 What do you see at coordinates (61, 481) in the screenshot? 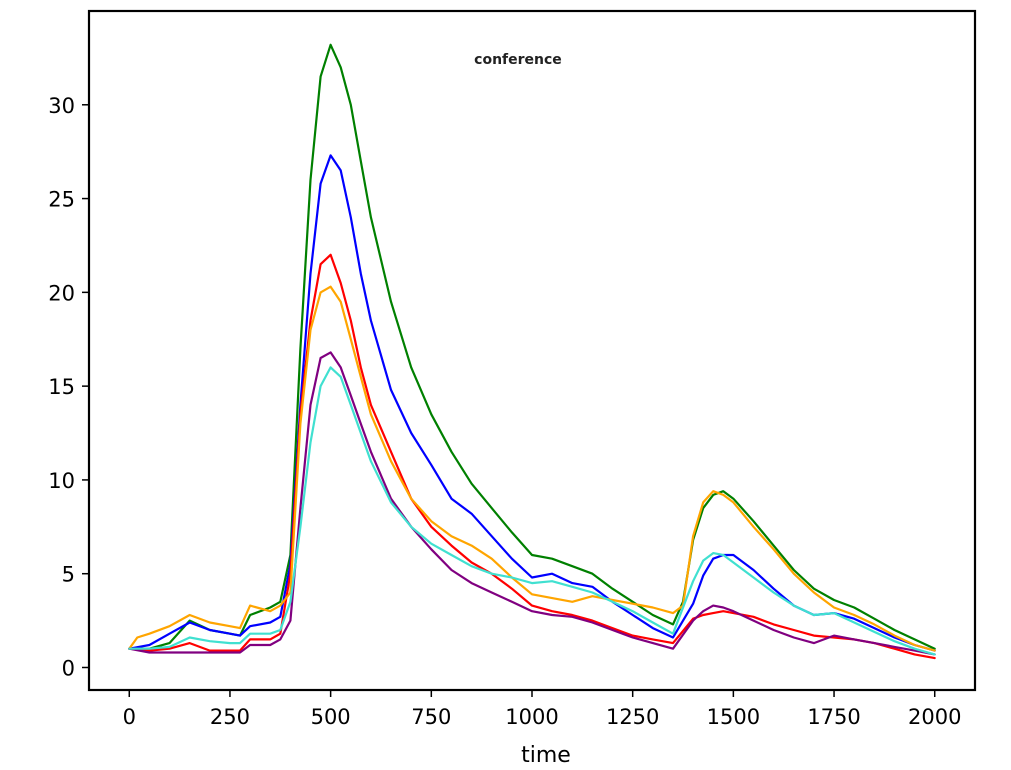
I see `y-tick-label: 10` at bounding box center [61, 481].